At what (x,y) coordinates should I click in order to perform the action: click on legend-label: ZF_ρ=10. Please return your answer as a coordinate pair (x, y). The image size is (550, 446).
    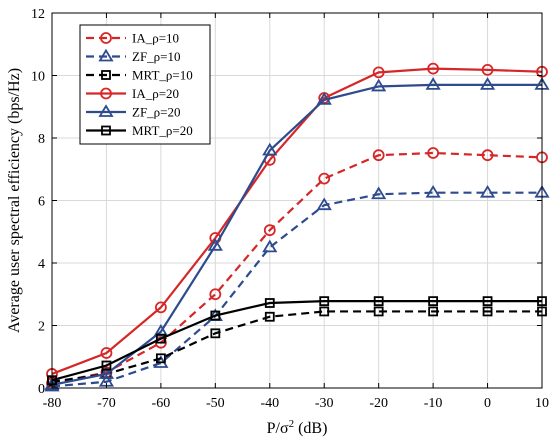
    Looking at the image, I should click on (156, 56).